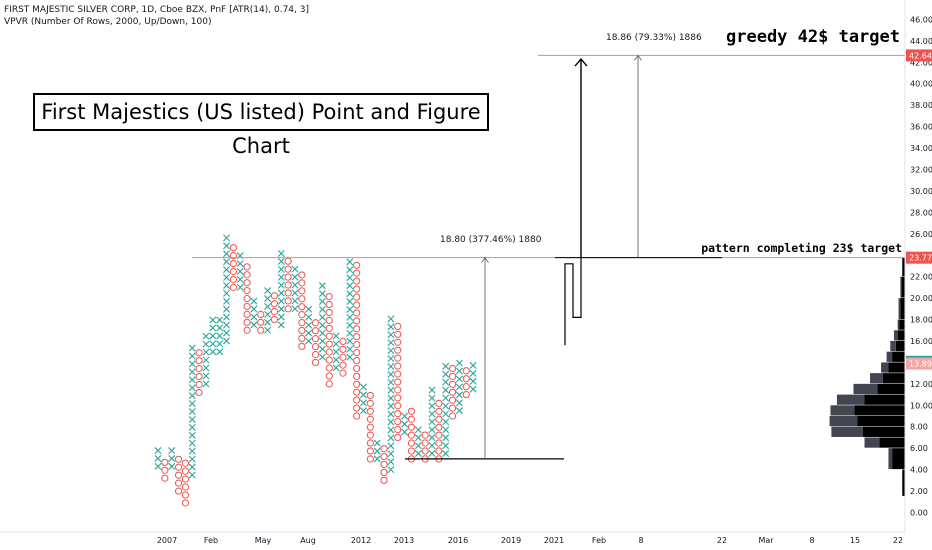 The image size is (932, 550). What do you see at coordinates (921, 19) in the screenshot?
I see `price-tick-label: 46.00` at bounding box center [921, 19].